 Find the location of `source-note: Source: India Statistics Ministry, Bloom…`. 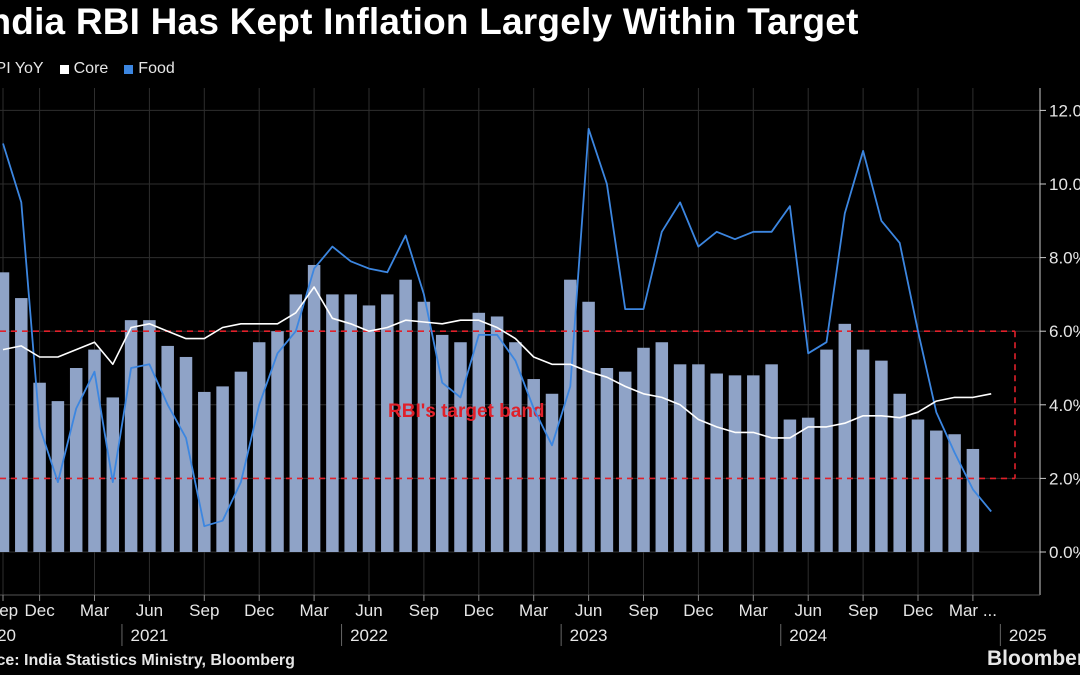

source-note: Source: India Statistics Ministry, Bloom… is located at coordinates (147, 660).